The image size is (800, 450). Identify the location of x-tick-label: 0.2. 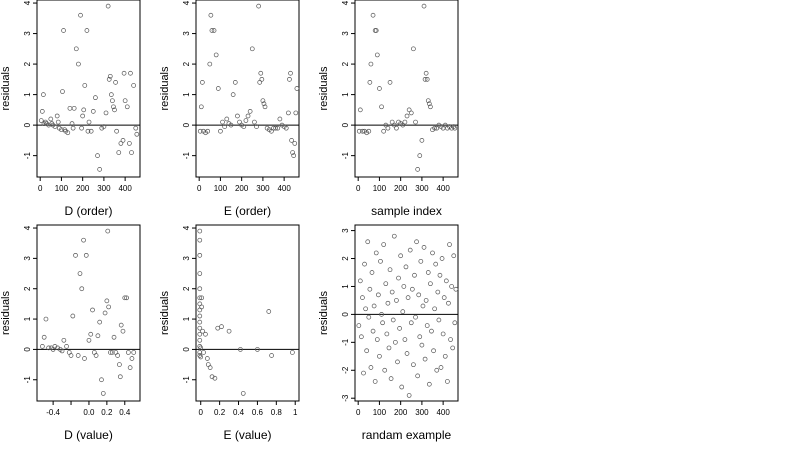
(220, 412).